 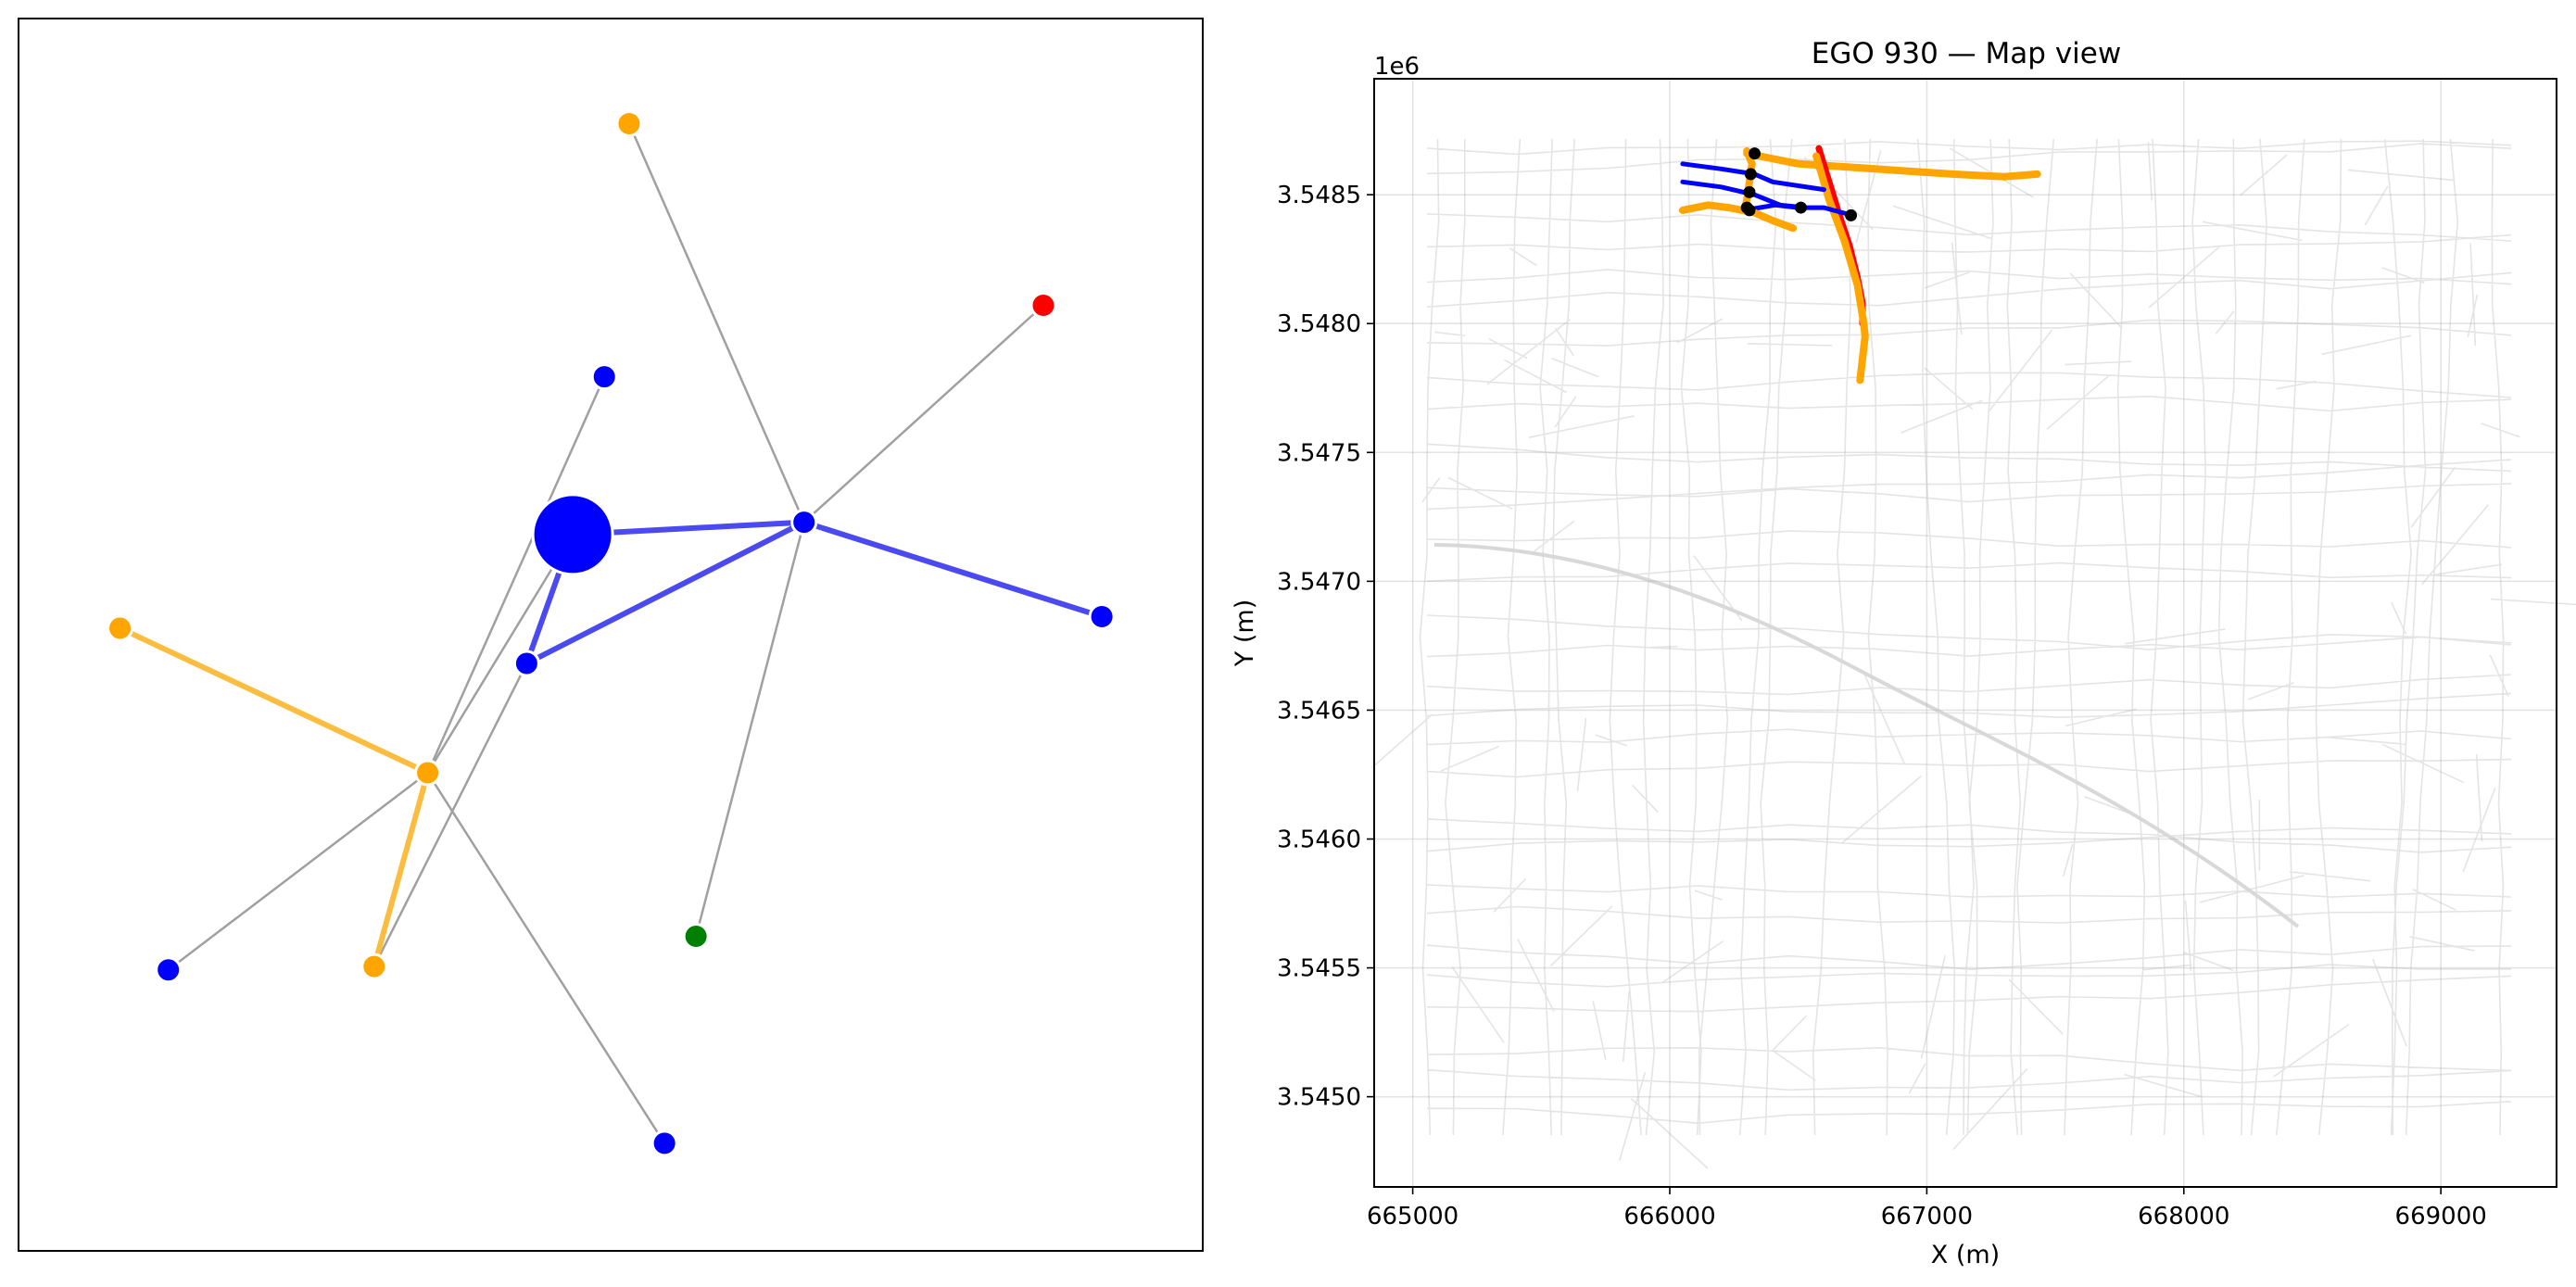 What do you see at coordinates (1319, 582) in the screenshot?
I see `y-tick-label: 3.5470` at bounding box center [1319, 582].